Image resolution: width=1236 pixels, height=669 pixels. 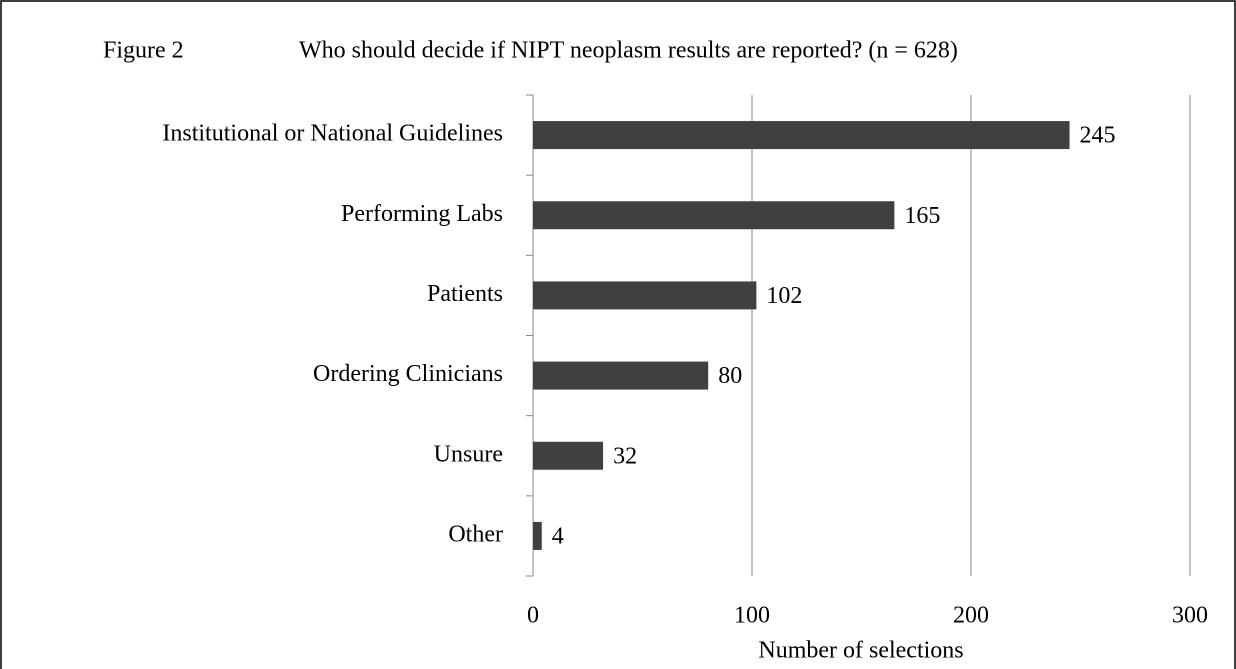 I want to click on value-label: 32, so click(x=625, y=456).